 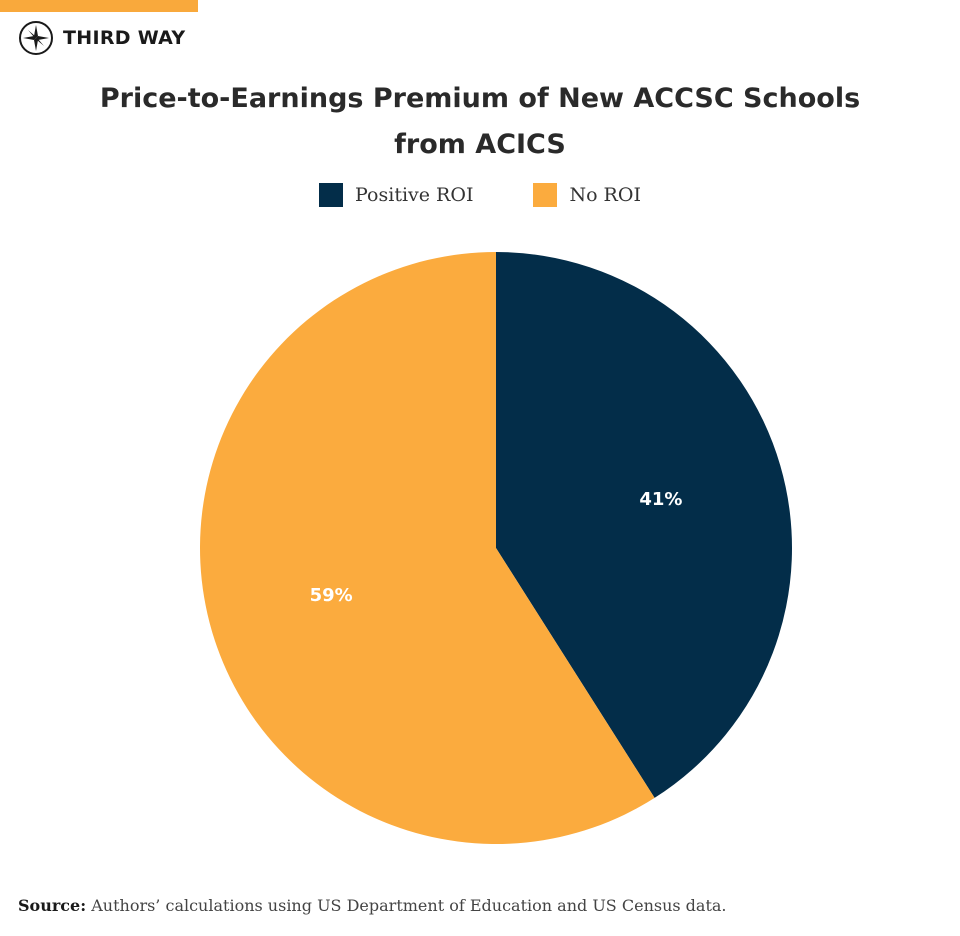 What do you see at coordinates (660, 499) in the screenshot?
I see `pie-label-positive-roi: 41%` at bounding box center [660, 499].